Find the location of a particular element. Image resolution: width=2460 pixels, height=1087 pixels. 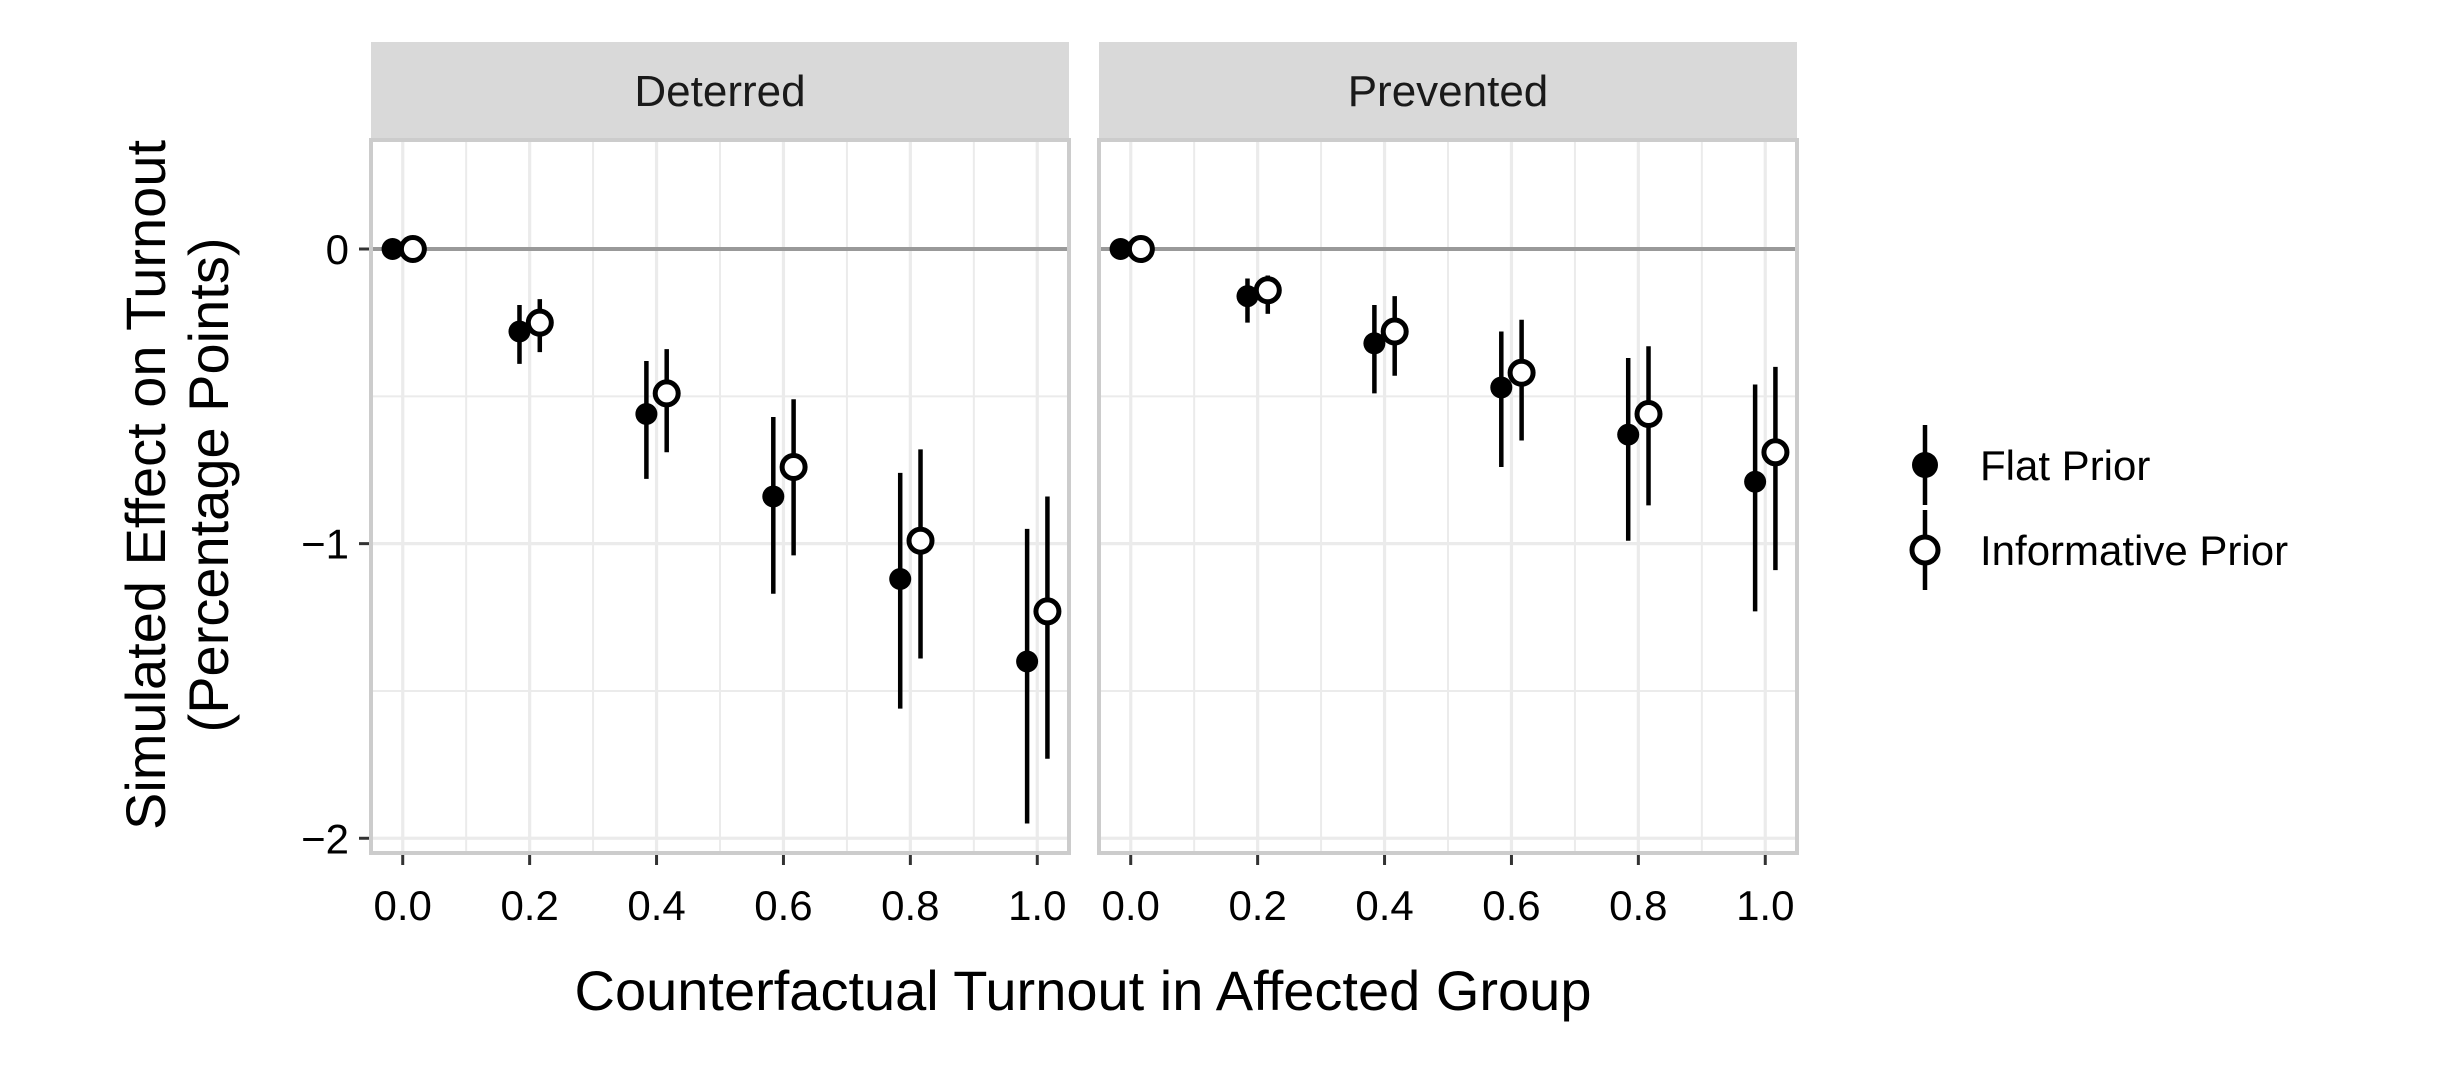

y-tick-label: 0 is located at coordinates (337, 249).